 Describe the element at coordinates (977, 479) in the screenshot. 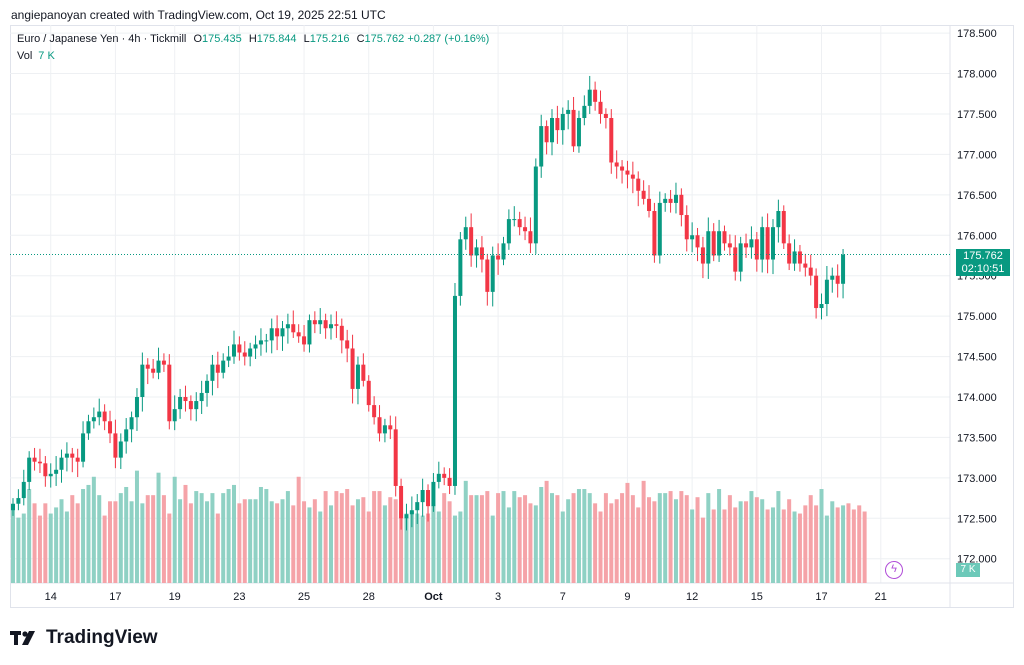

I see `y-tick-label: 173.000` at that location.